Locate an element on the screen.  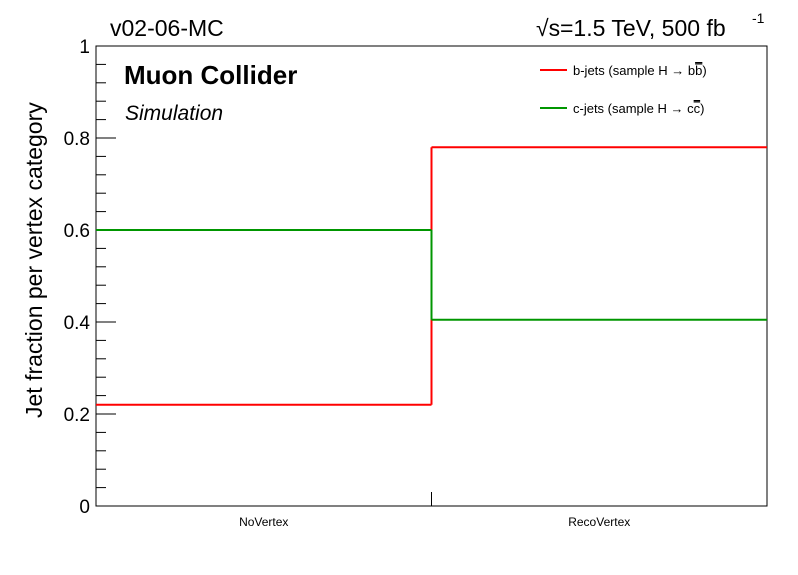
energy-lumi-label: √s =1.5 TeV, 500 fb -1 is located at coordinates (650, 25).